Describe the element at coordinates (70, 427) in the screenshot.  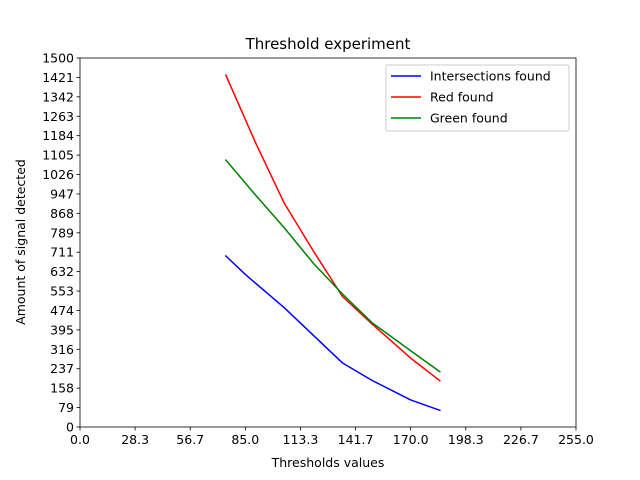
I see `y-tick-label: 0` at that location.